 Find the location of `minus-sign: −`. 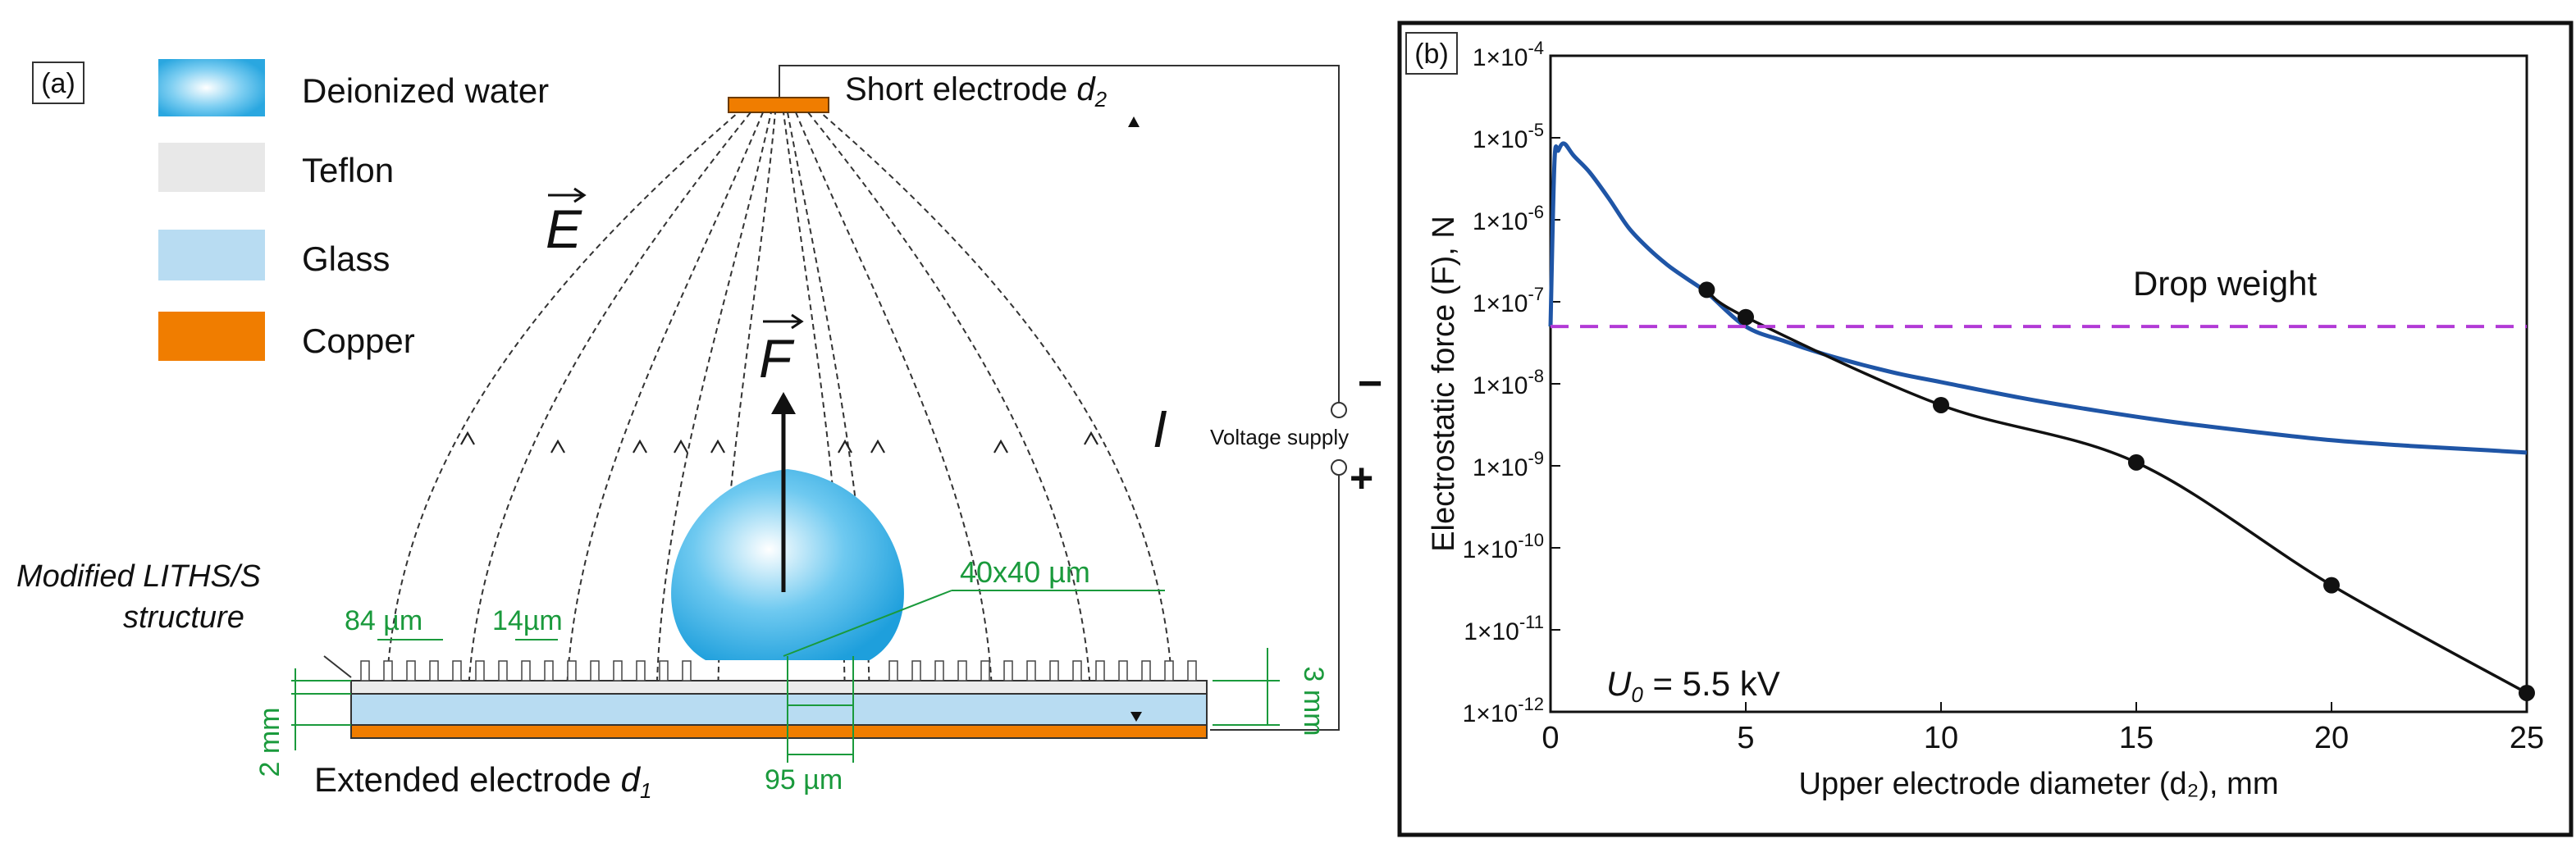

minus-sign: − is located at coordinates (1370, 384).